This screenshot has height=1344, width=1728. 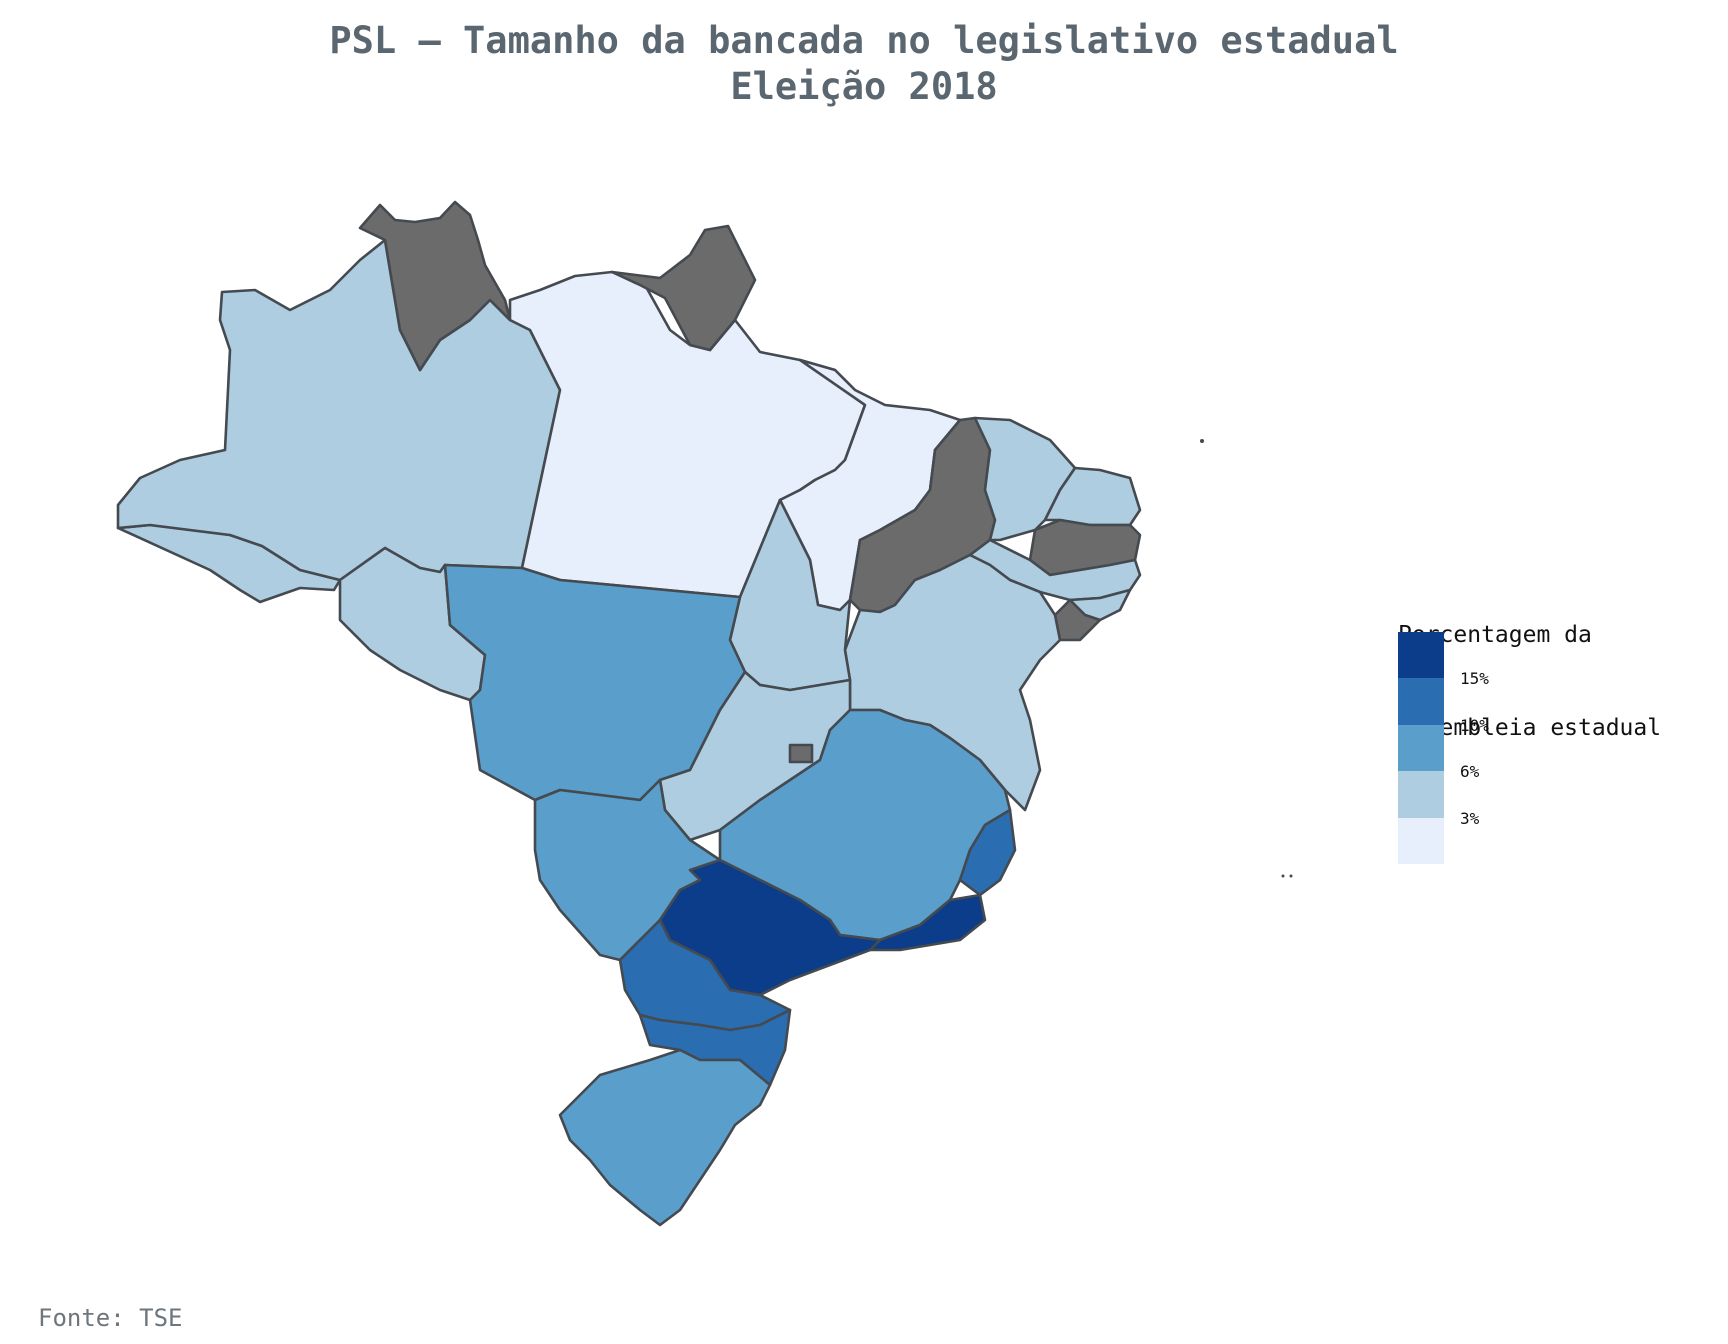 What do you see at coordinates (683, 288) in the screenshot?
I see `state-AP` at bounding box center [683, 288].